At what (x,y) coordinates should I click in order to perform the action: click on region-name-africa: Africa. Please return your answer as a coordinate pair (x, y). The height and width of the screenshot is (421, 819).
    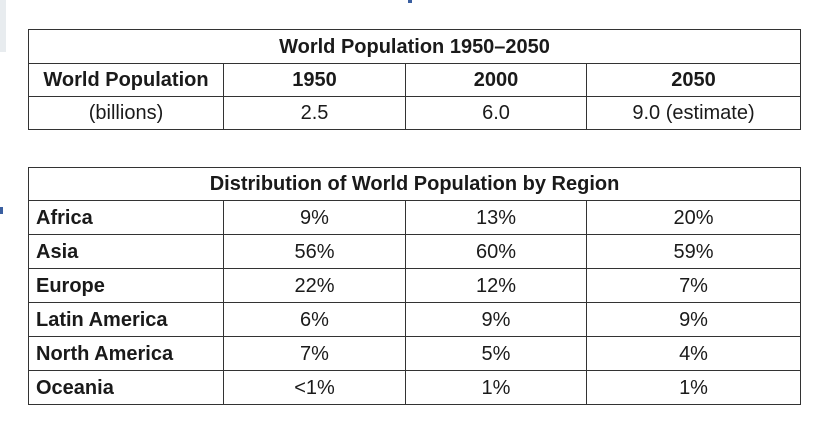
    Looking at the image, I should click on (126, 217).